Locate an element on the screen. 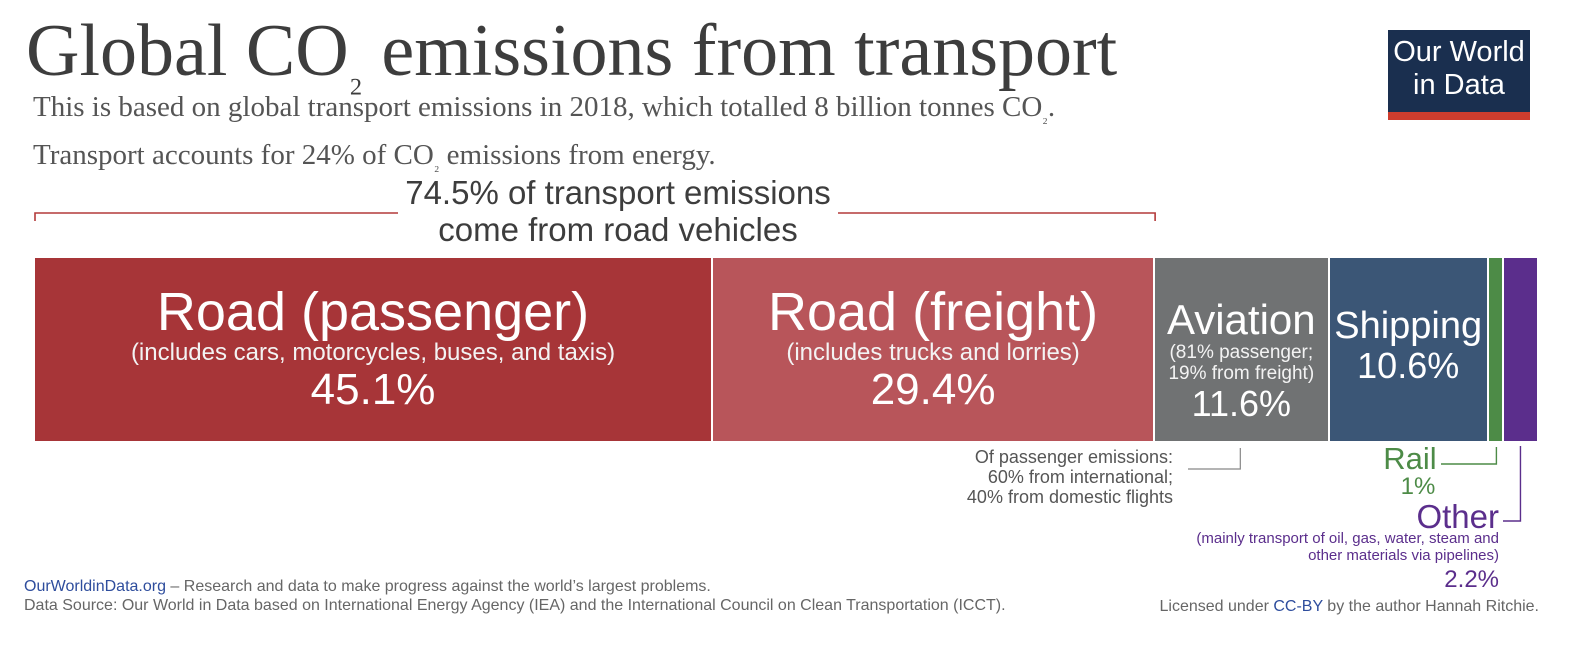  other-value: 2.2% is located at coordinates (1471, 579).